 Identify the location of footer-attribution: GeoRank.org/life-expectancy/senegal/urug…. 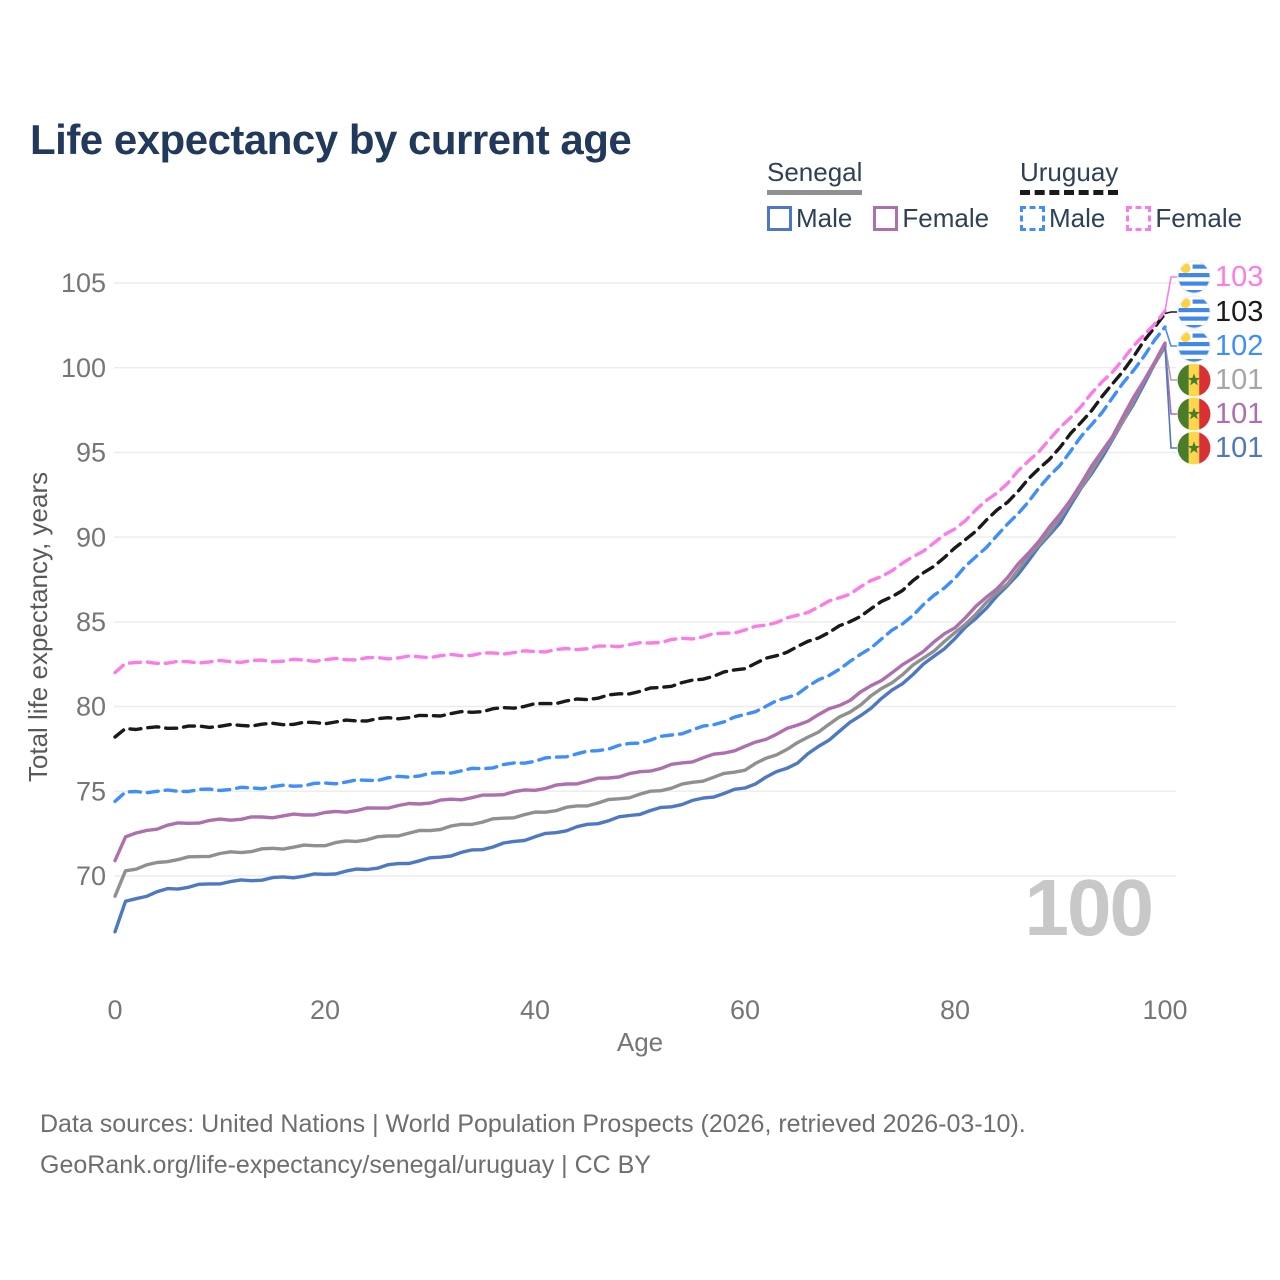
(345, 1165).